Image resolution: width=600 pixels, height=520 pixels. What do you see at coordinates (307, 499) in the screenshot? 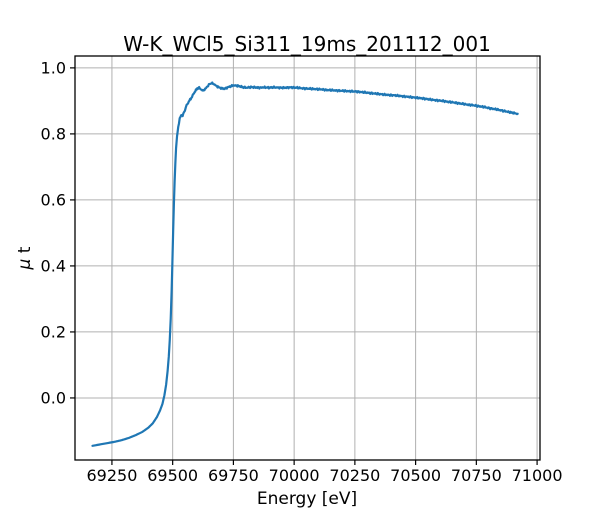
I see `x-axis-label: Energy [eV]` at bounding box center [307, 499].